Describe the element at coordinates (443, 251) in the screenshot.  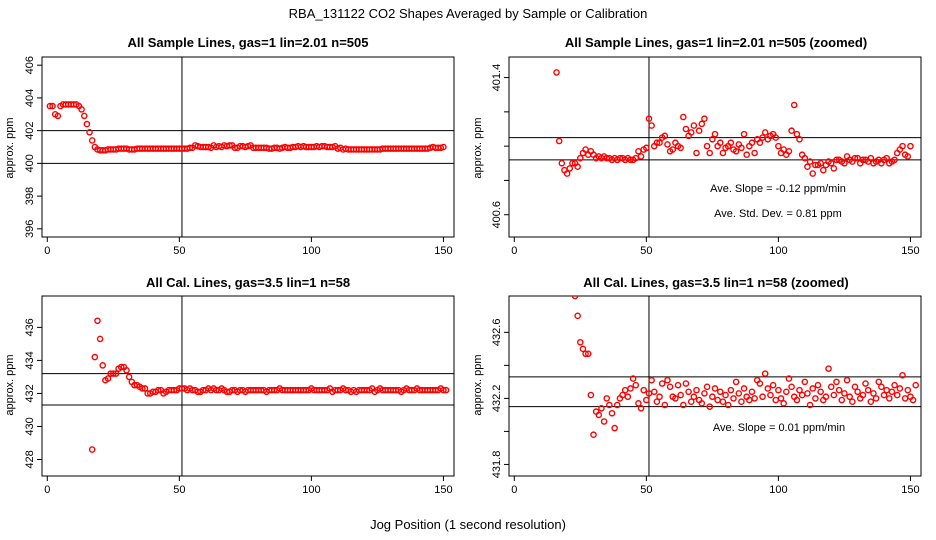
I see `chart-0-xtick-label: 150` at that location.